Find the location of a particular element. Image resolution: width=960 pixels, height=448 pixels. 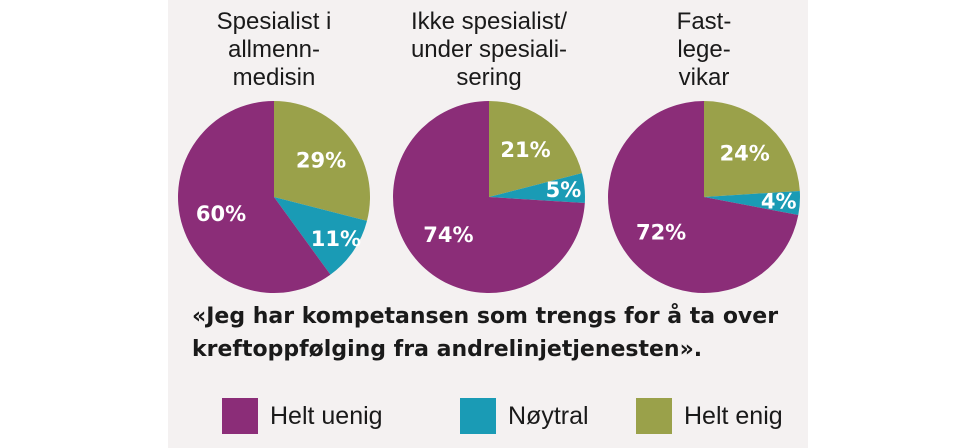

pie-1-slice-helt-uenig is located at coordinates (254, 197).